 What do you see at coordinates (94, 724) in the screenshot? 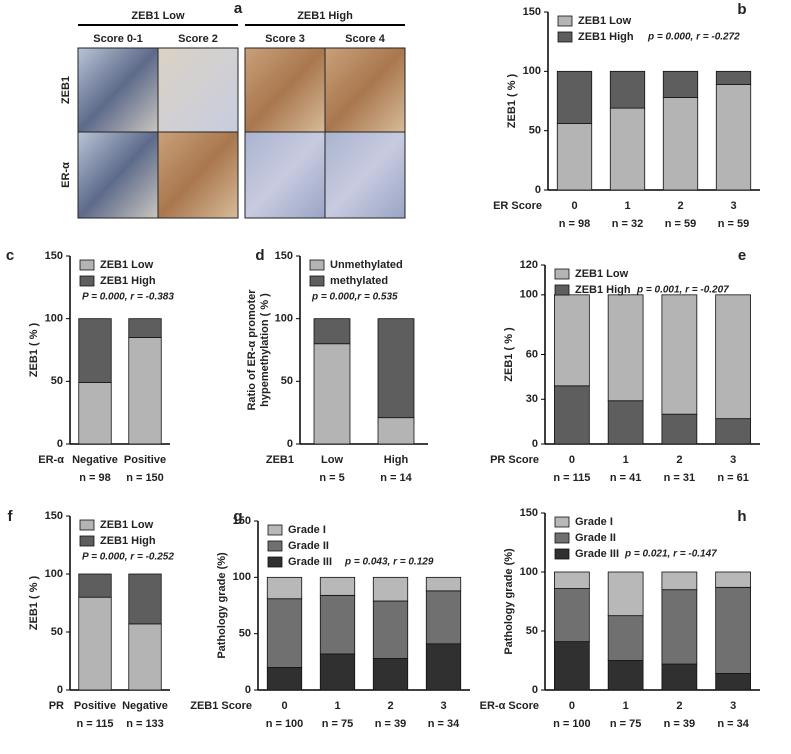
I see `n-label: n = 115` at bounding box center [94, 724].